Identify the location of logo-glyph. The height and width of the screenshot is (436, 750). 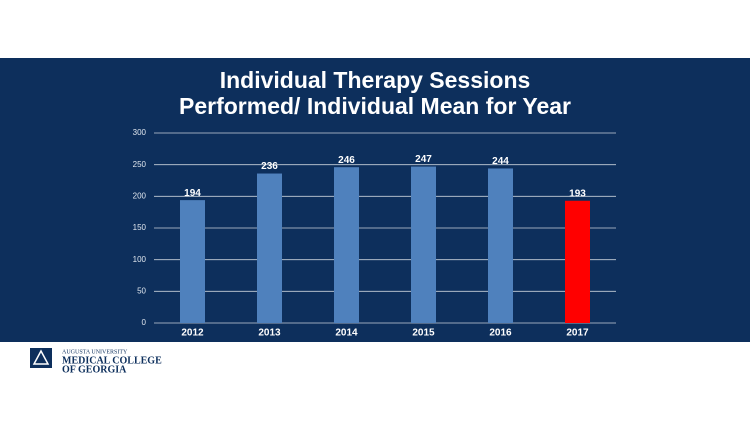
(41, 357).